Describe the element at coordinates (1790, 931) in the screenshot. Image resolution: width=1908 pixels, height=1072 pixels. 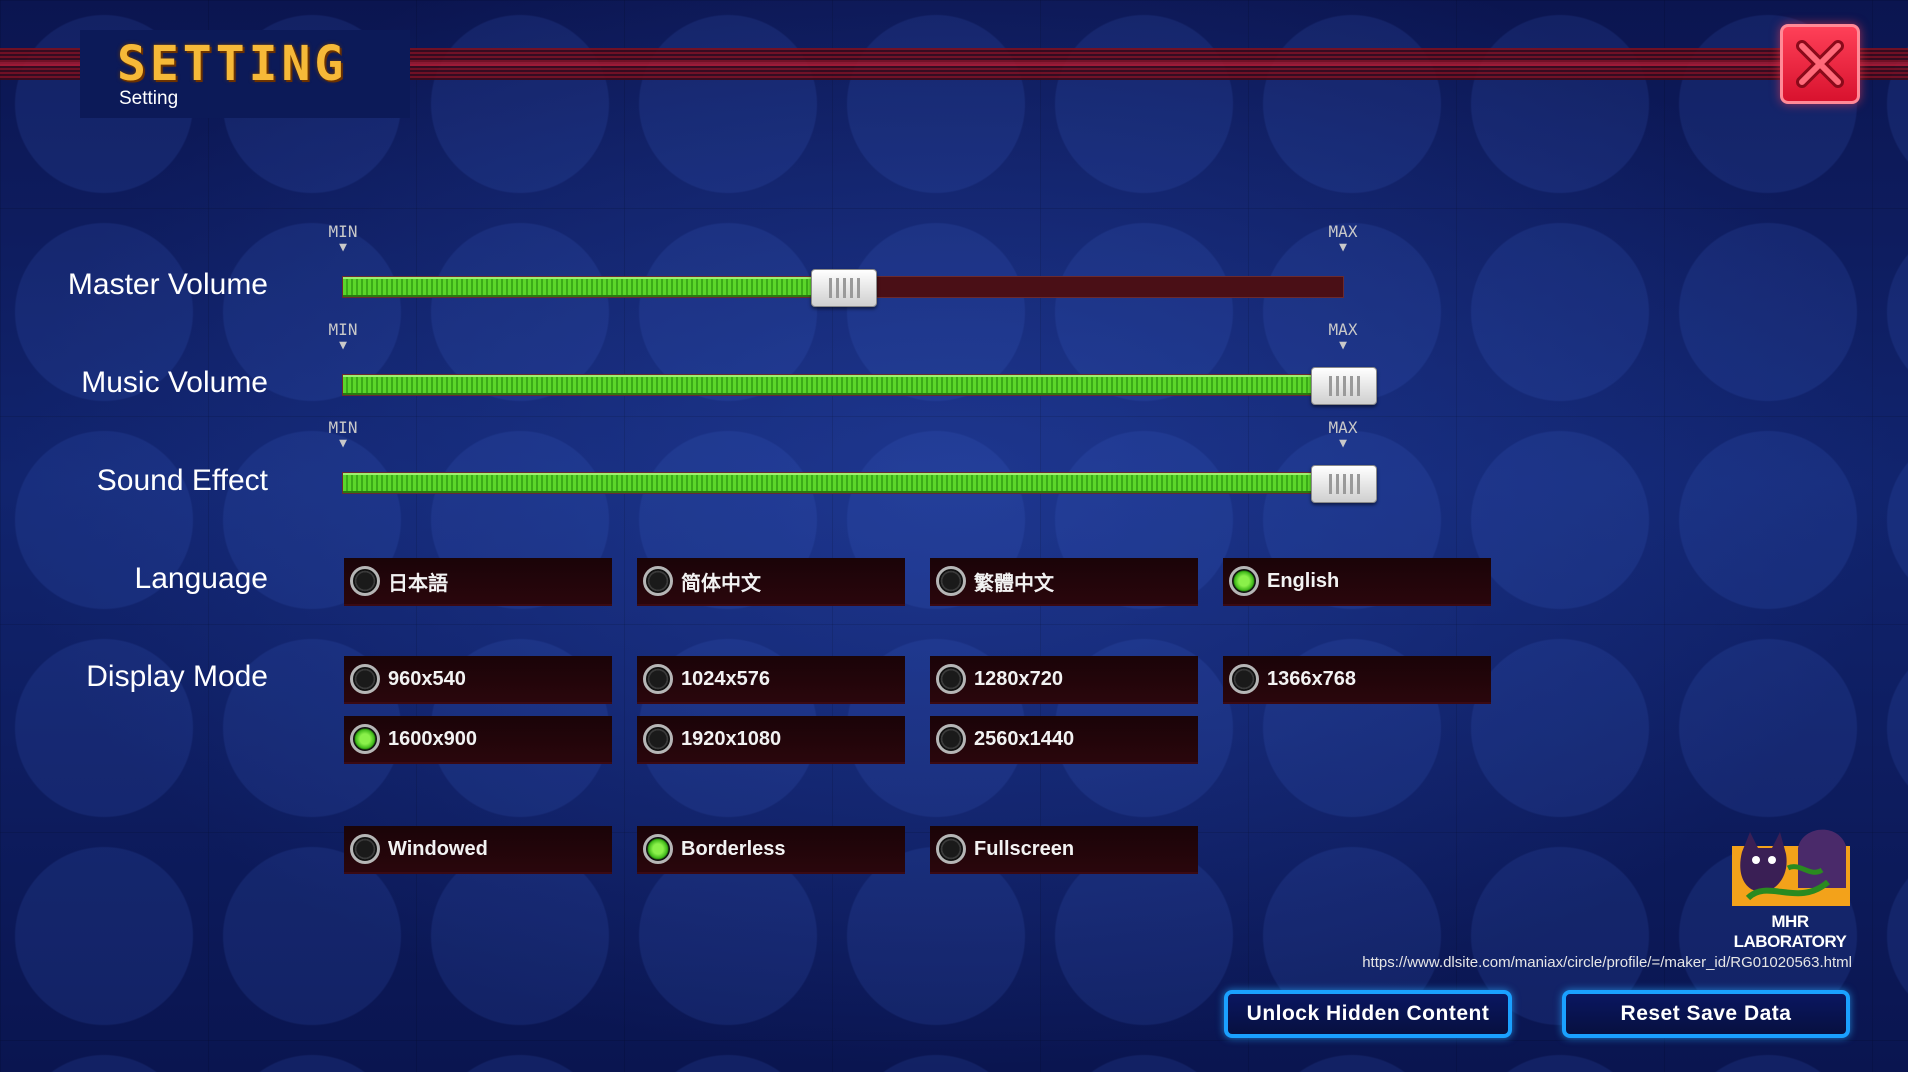
I see `studio-logo-text: MHR LABORATORY` at that location.